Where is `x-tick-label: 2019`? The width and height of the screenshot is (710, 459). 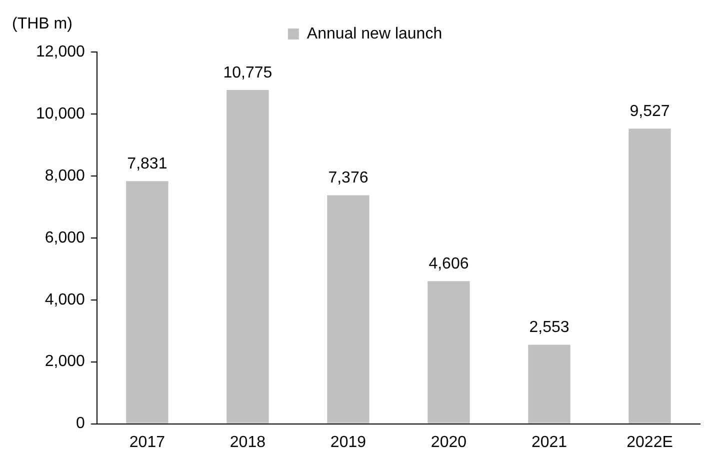
x-tick-label: 2019 is located at coordinates (348, 442).